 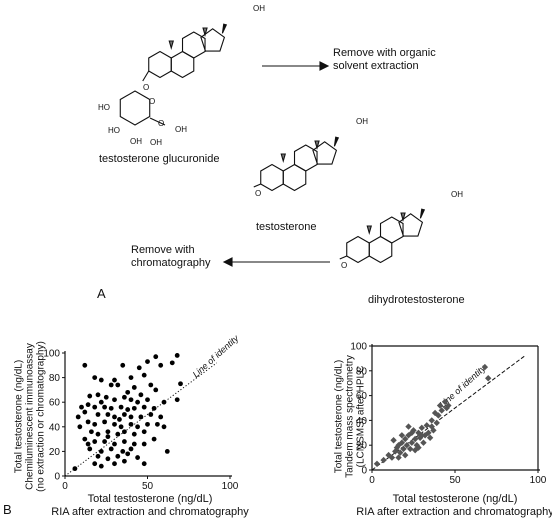 What do you see at coordinates (362, 371) in the screenshot?
I see `y-tick-label: 80` at bounding box center [362, 371].